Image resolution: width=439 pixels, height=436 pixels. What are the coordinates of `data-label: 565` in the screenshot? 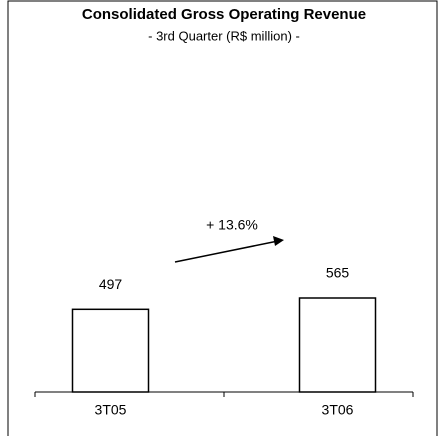 It's located at (338, 273).